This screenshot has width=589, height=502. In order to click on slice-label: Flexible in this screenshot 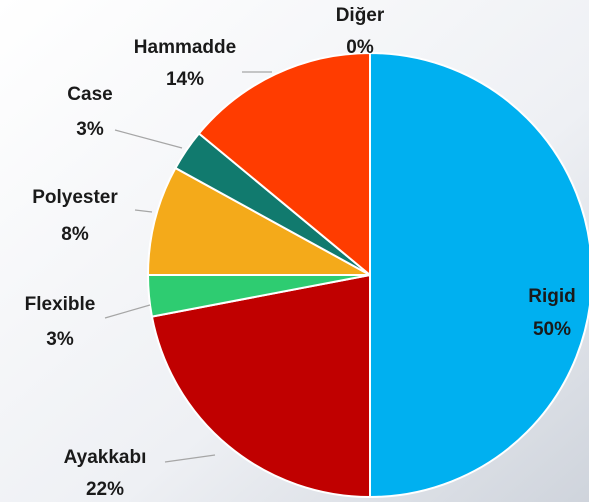, I will do `click(60, 304)`.